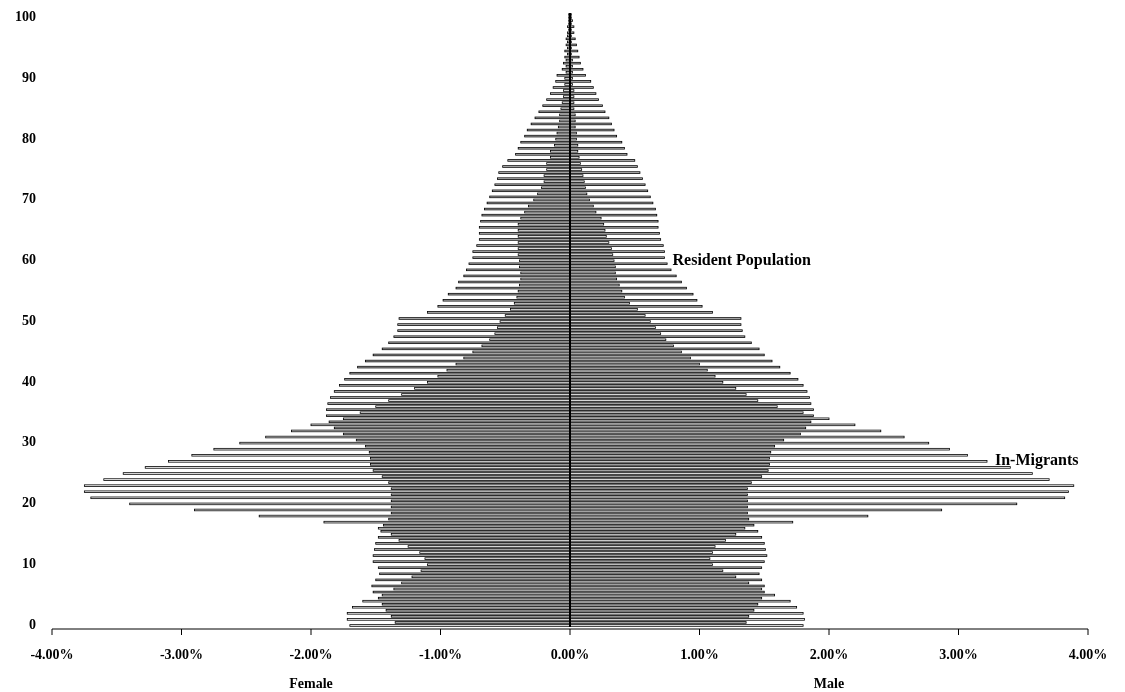  What do you see at coordinates (29, 320) in the screenshot?
I see `y-tick-label: 50` at bounding box center [29, 320].